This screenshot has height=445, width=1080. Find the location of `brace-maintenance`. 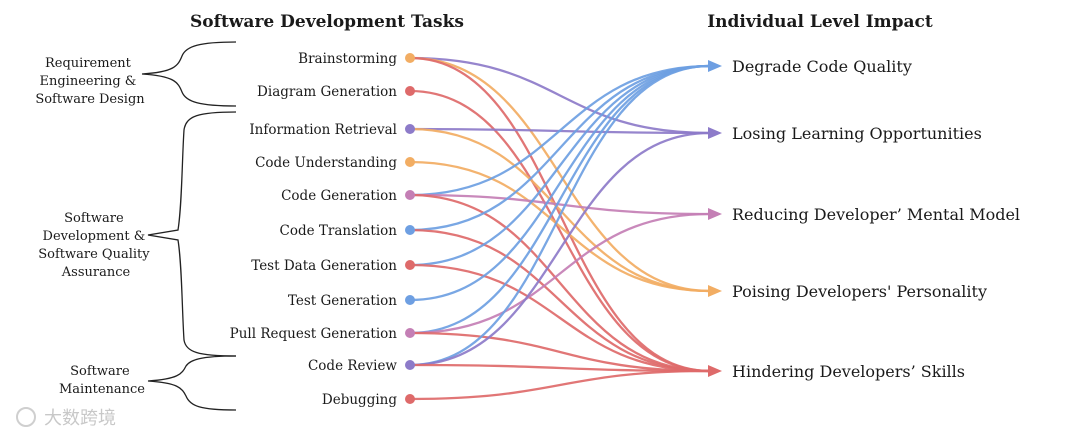

brace-maintenance is located at coordinates (192, 383).